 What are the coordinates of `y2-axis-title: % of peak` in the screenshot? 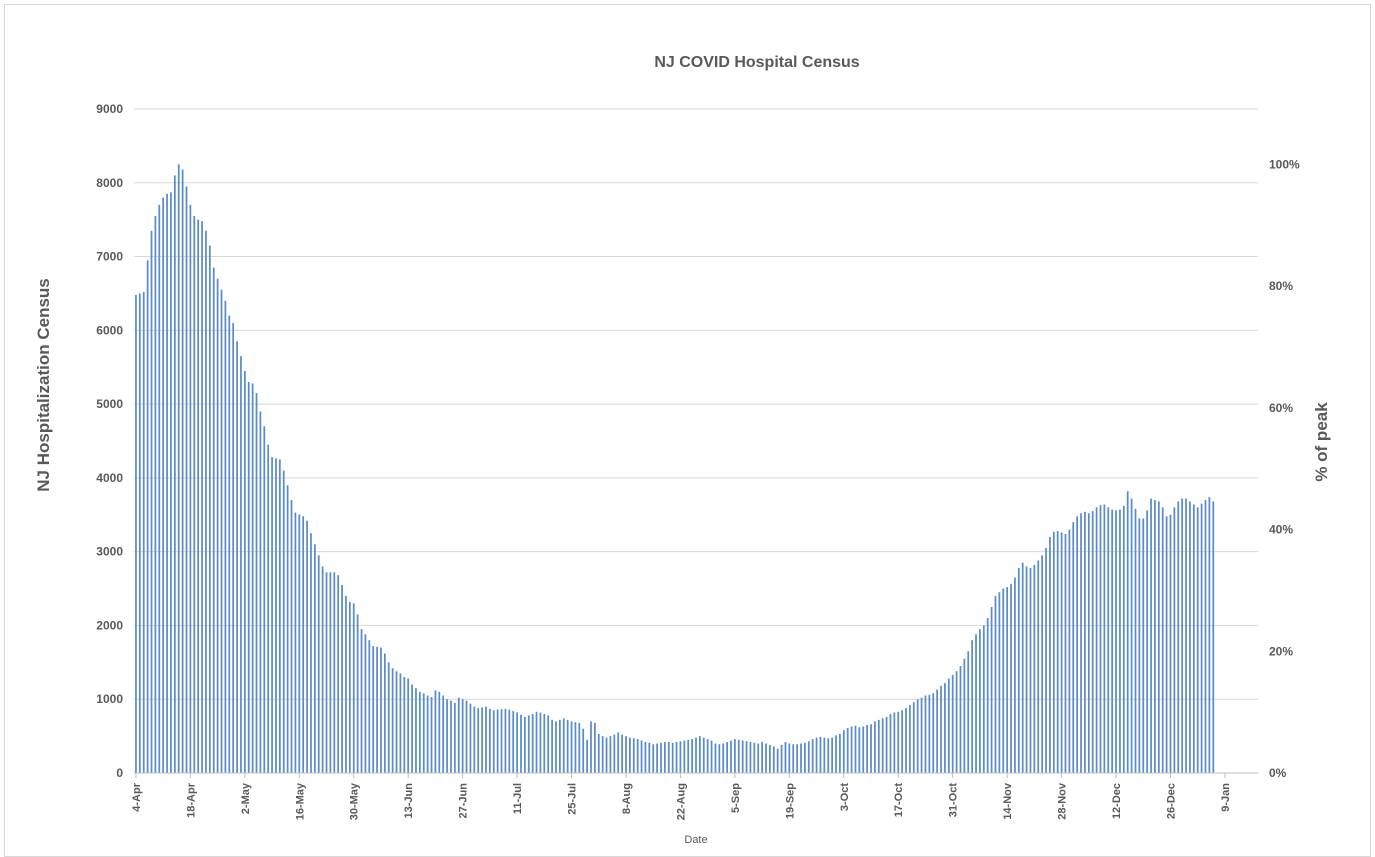 It's located at (1321, 442).